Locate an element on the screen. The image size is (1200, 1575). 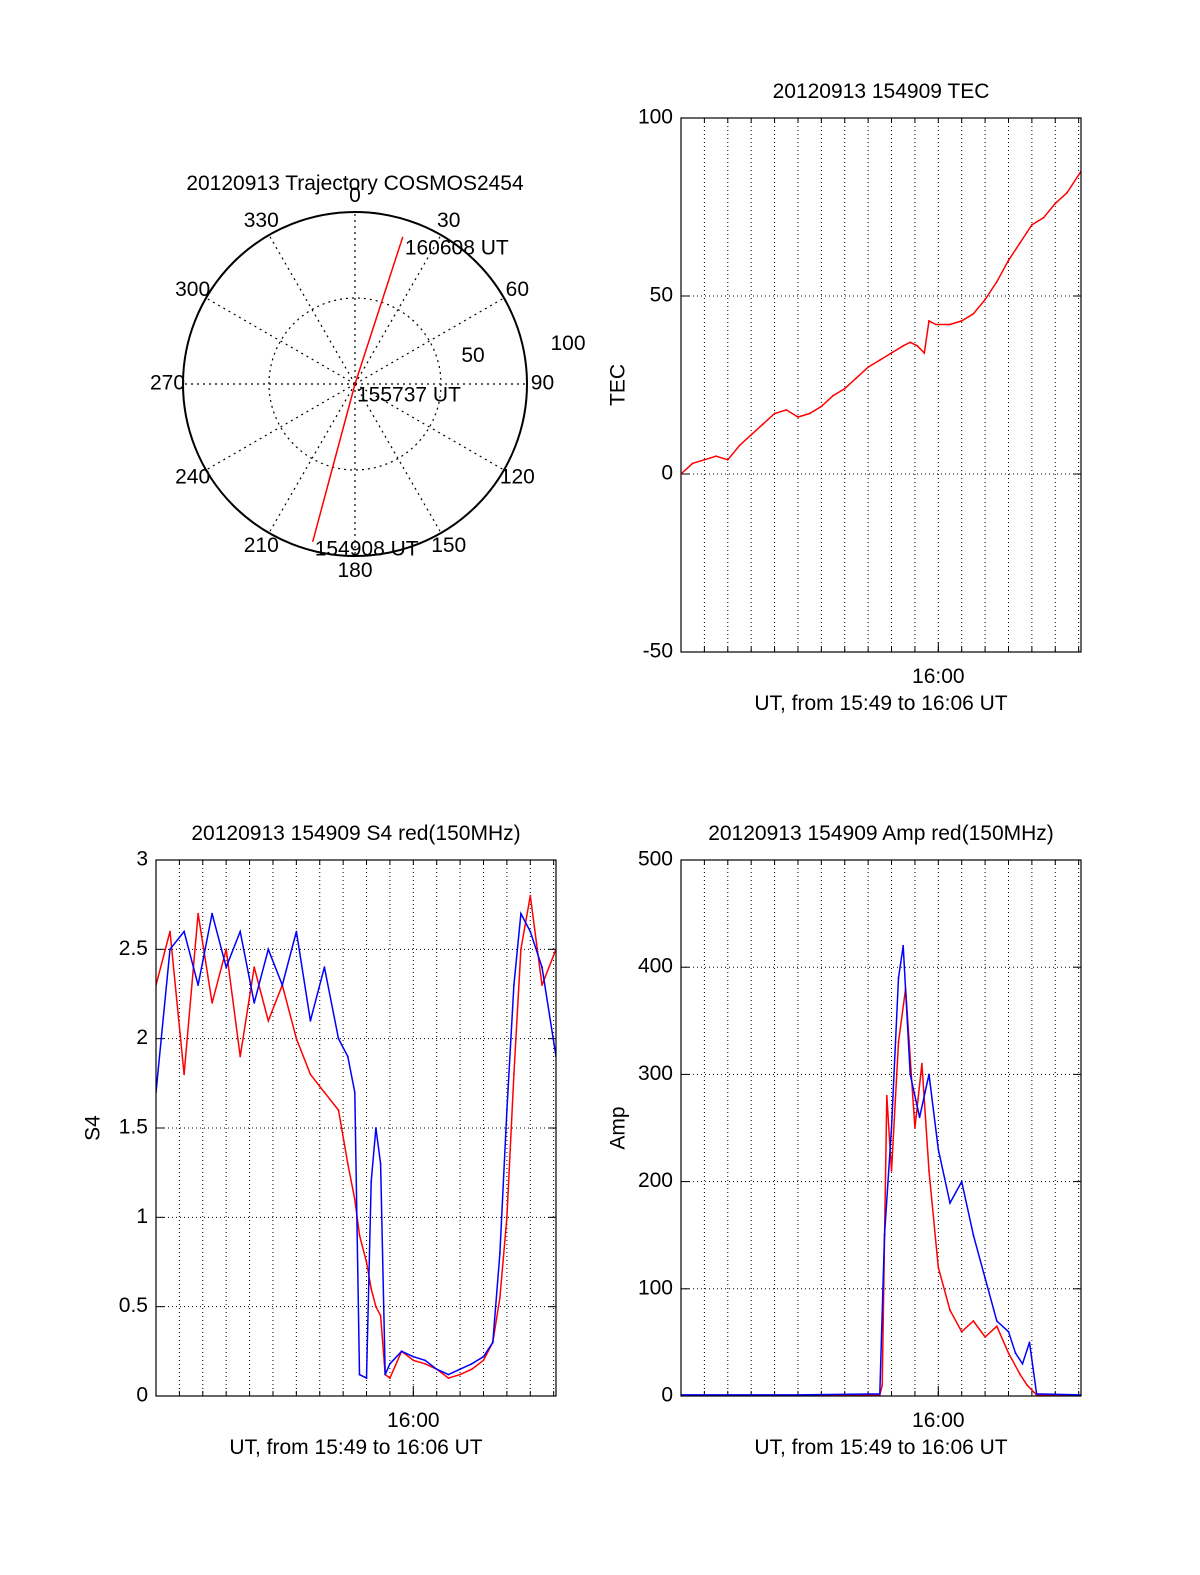
angle-tick-label: 180 is located at coordinates (354, 570).